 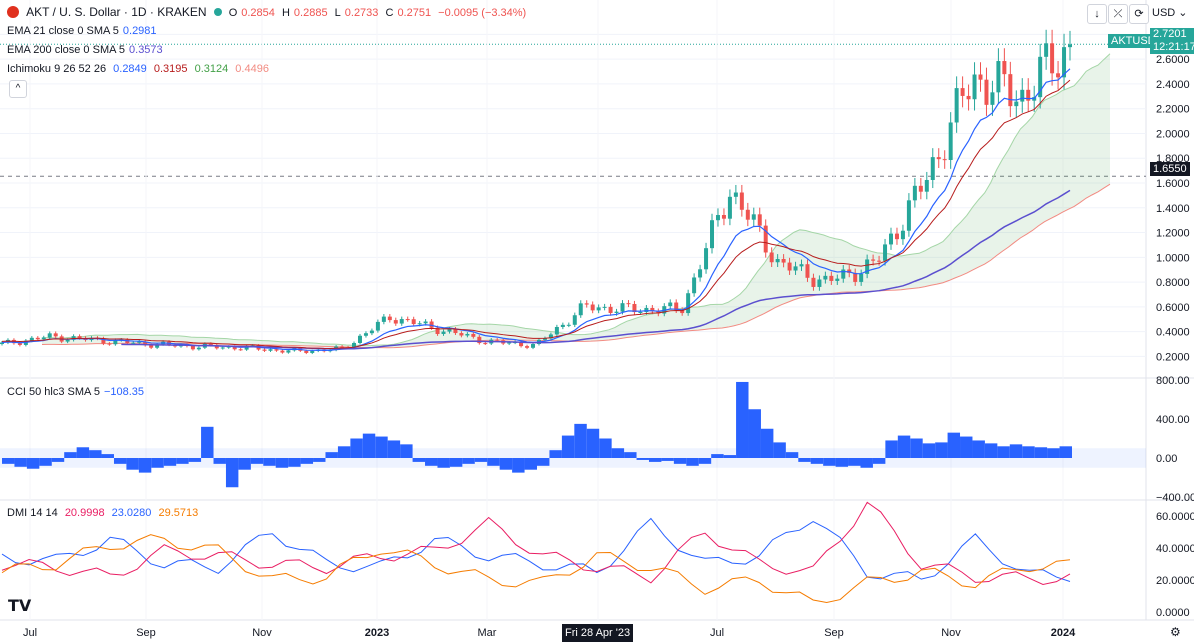 What do you see at coordinates (1173, 333) in the screenshot?
I see `price-tick-label: 0.4000` at bounding box center [1173, 333].